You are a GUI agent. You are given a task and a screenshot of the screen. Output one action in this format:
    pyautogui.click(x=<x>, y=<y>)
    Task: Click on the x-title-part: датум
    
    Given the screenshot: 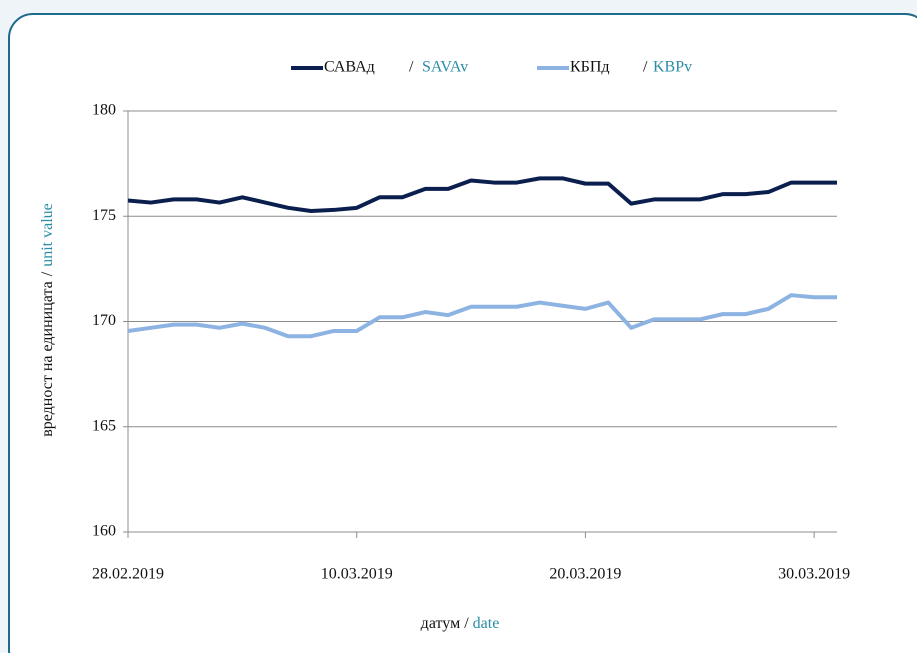 What is the action you would take?
    pyautogui.click(x=441, y=623)
    